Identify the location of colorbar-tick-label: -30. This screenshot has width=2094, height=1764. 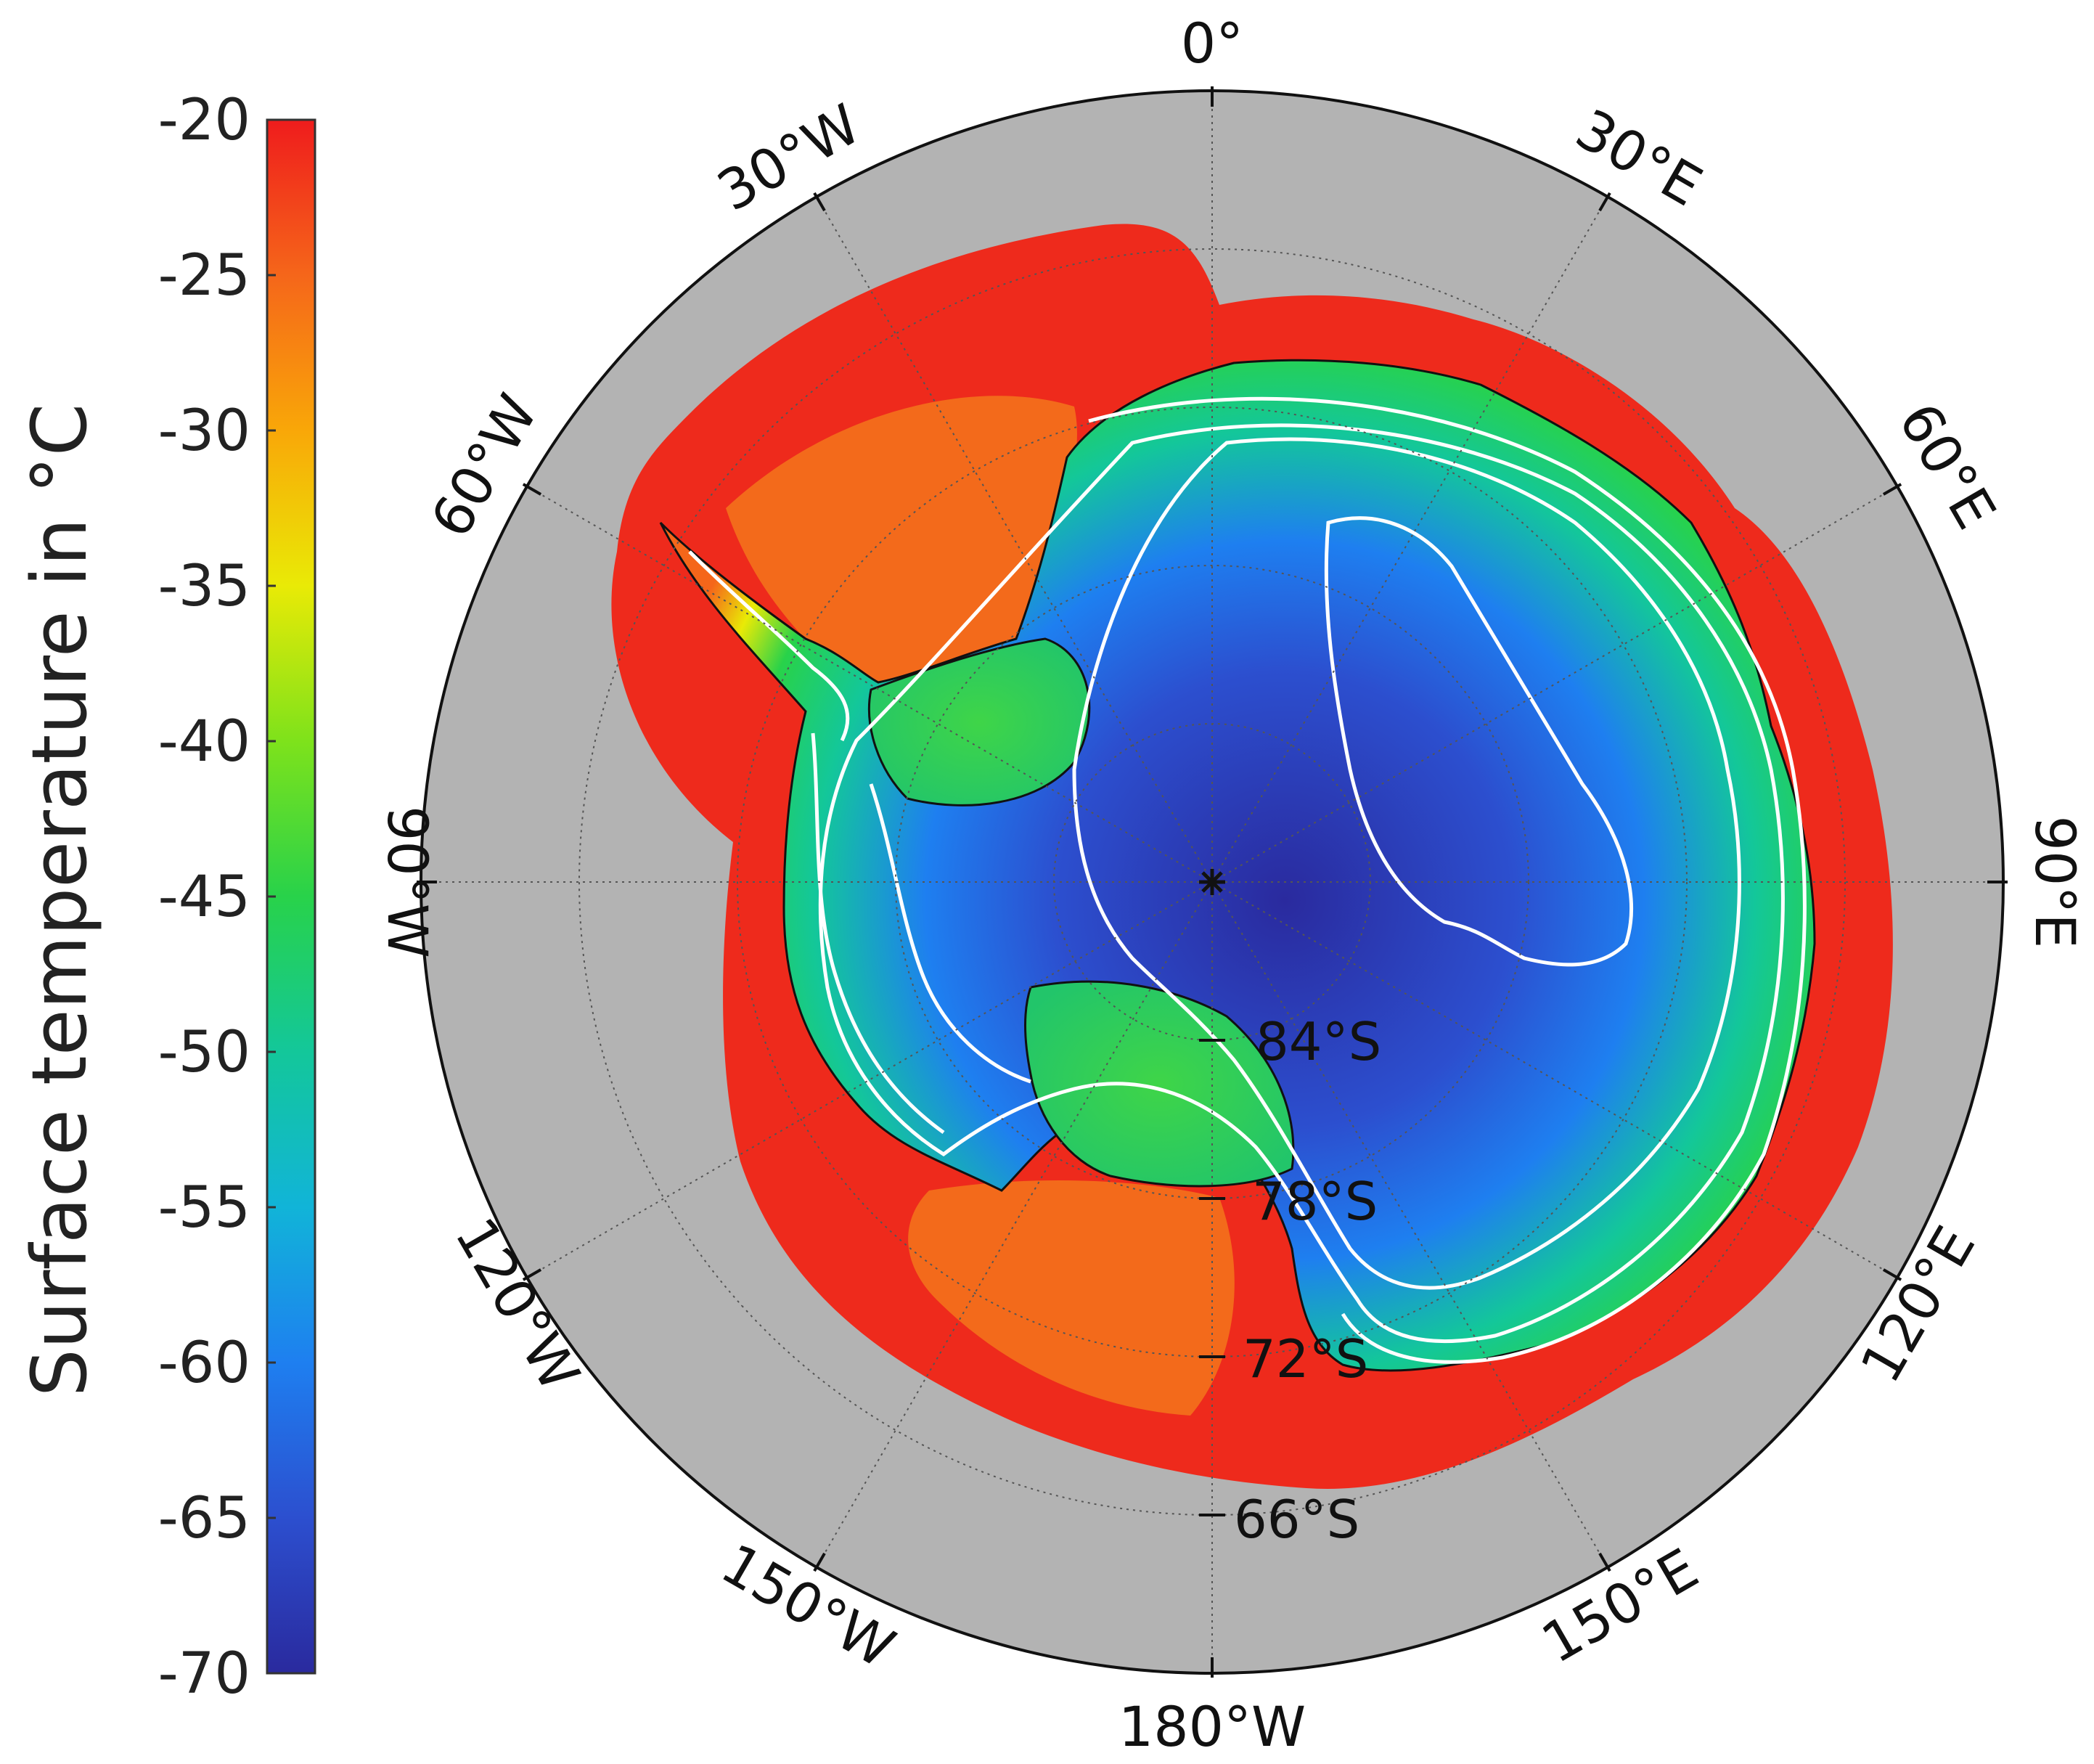
(204, 432).